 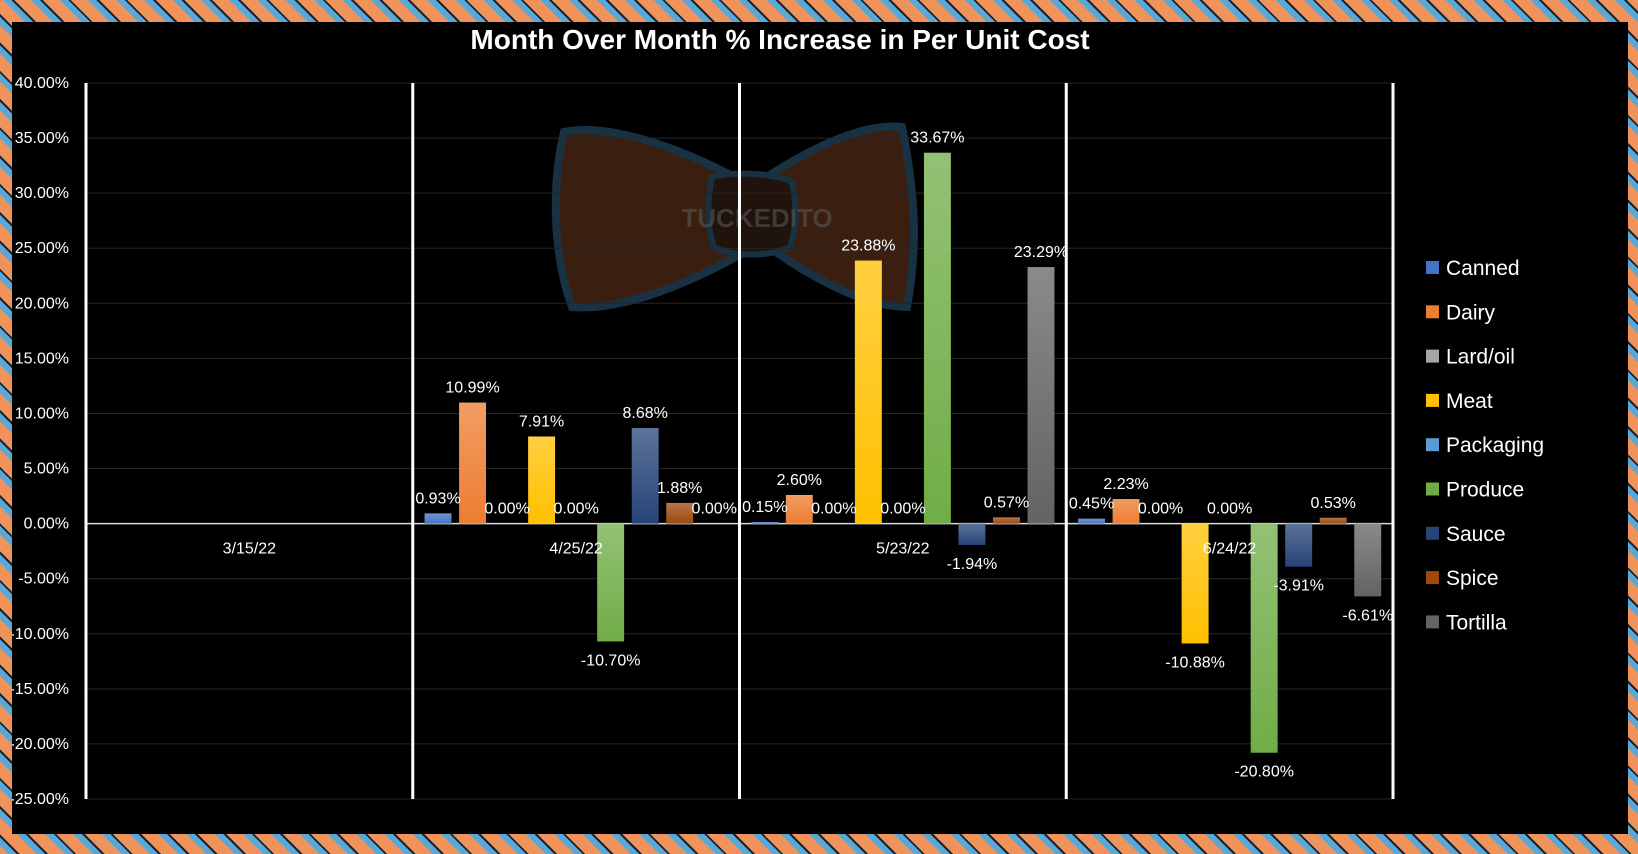 I want to click on legend-label: Lard/oil, so click(x=1480, y=357).